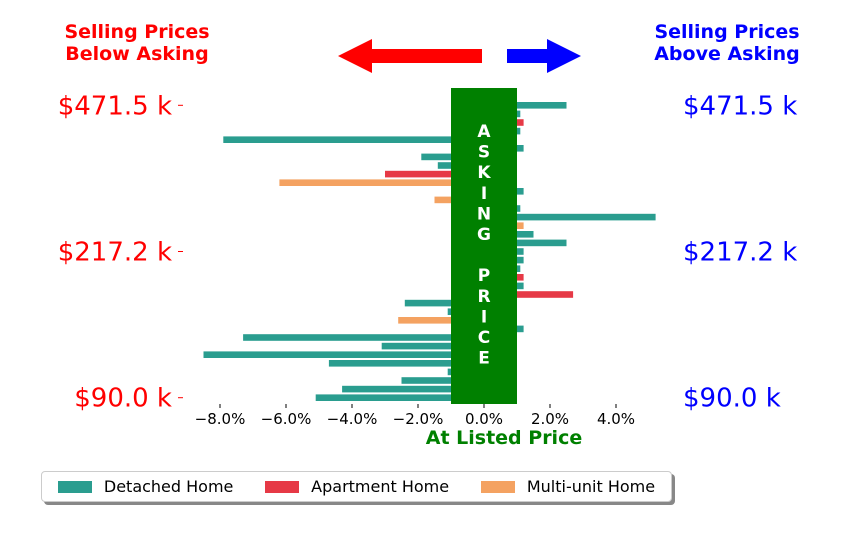 Image resolution: width=844 pixels, height=541 pixels. Describe the element at coordinates (484, 276) in the screenshot. I see `asking-price-letter: P` at that location.